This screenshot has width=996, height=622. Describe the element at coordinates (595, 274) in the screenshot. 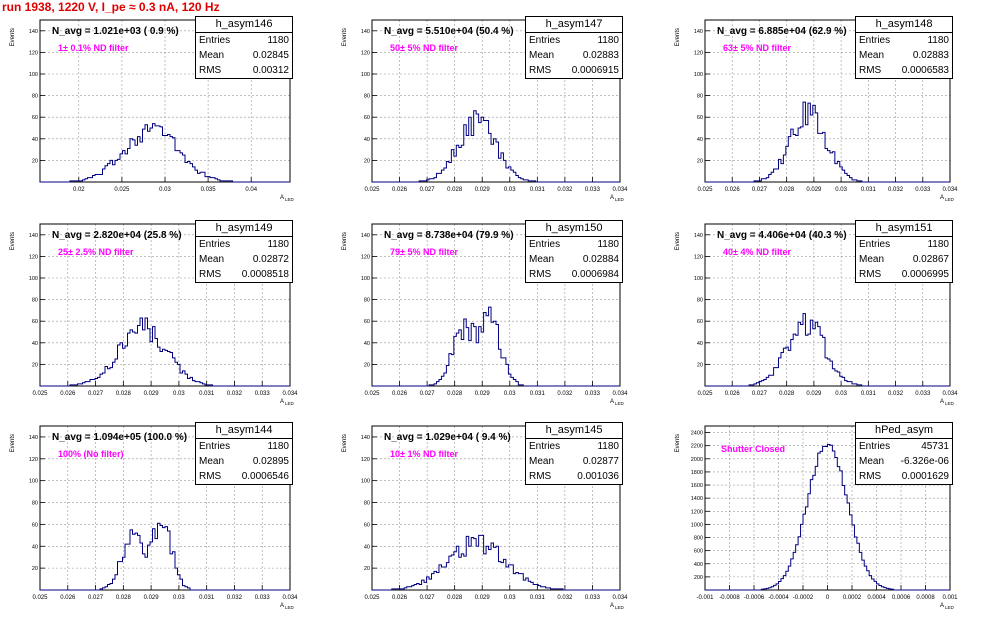

I see `rms-value: 0.0006984` at that location.